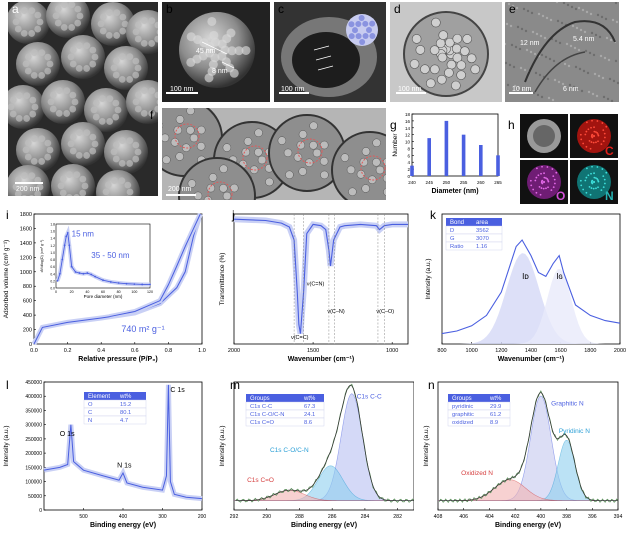  What do you see at coordinates (528, 447) in the screenshot?
I see `fit-envelope` at bounding box center [528, 447].